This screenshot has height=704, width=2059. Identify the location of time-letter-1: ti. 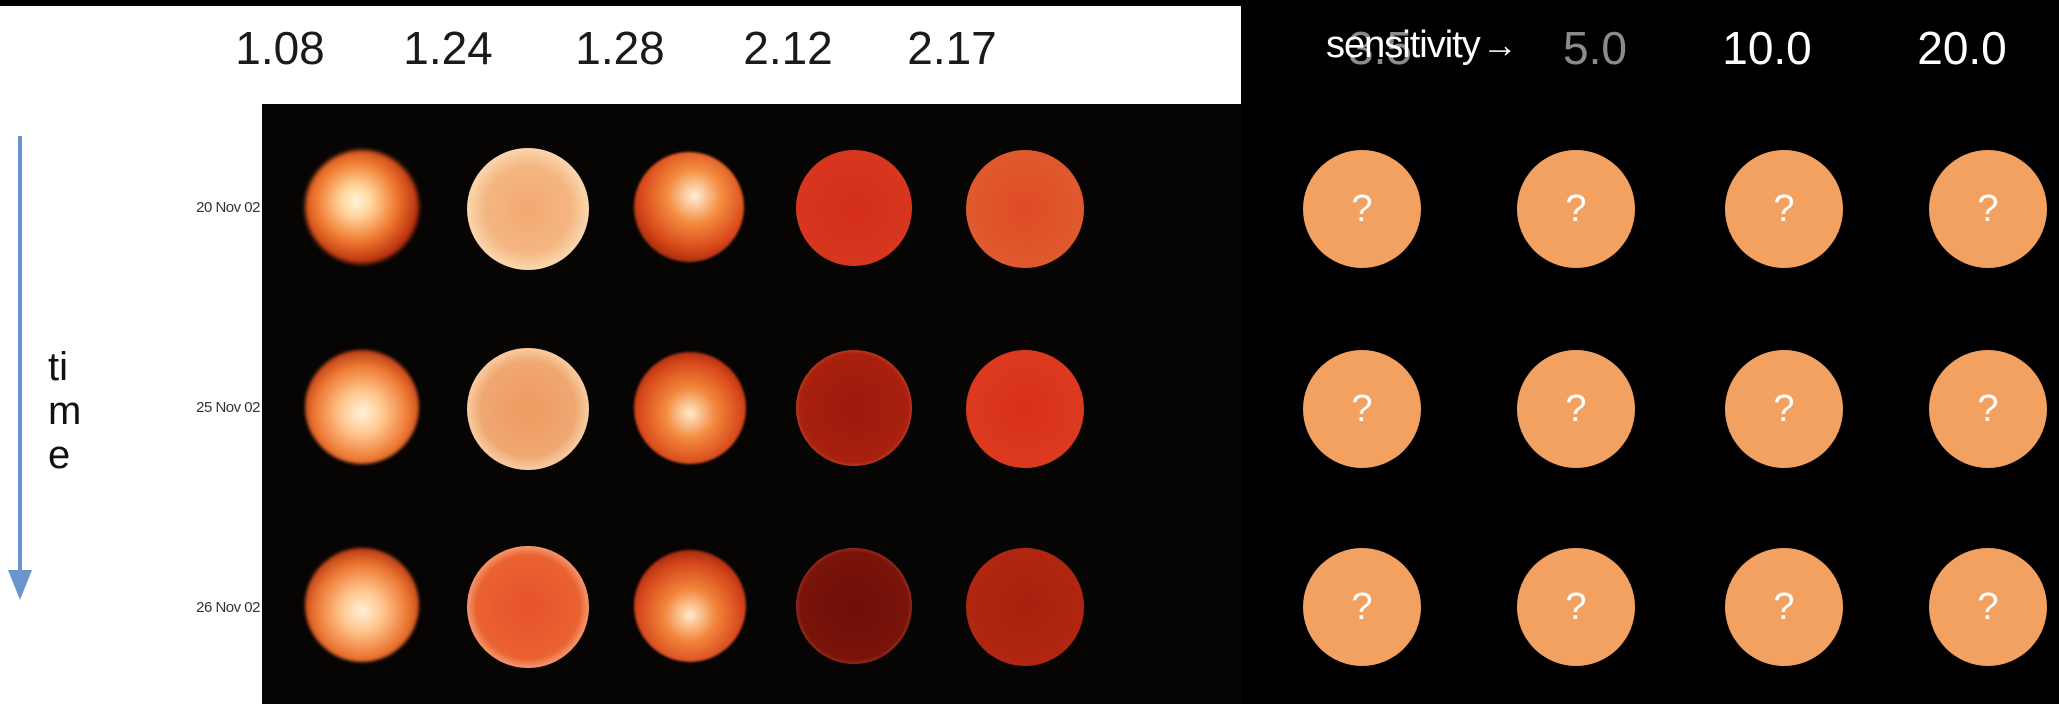
(58, 367).